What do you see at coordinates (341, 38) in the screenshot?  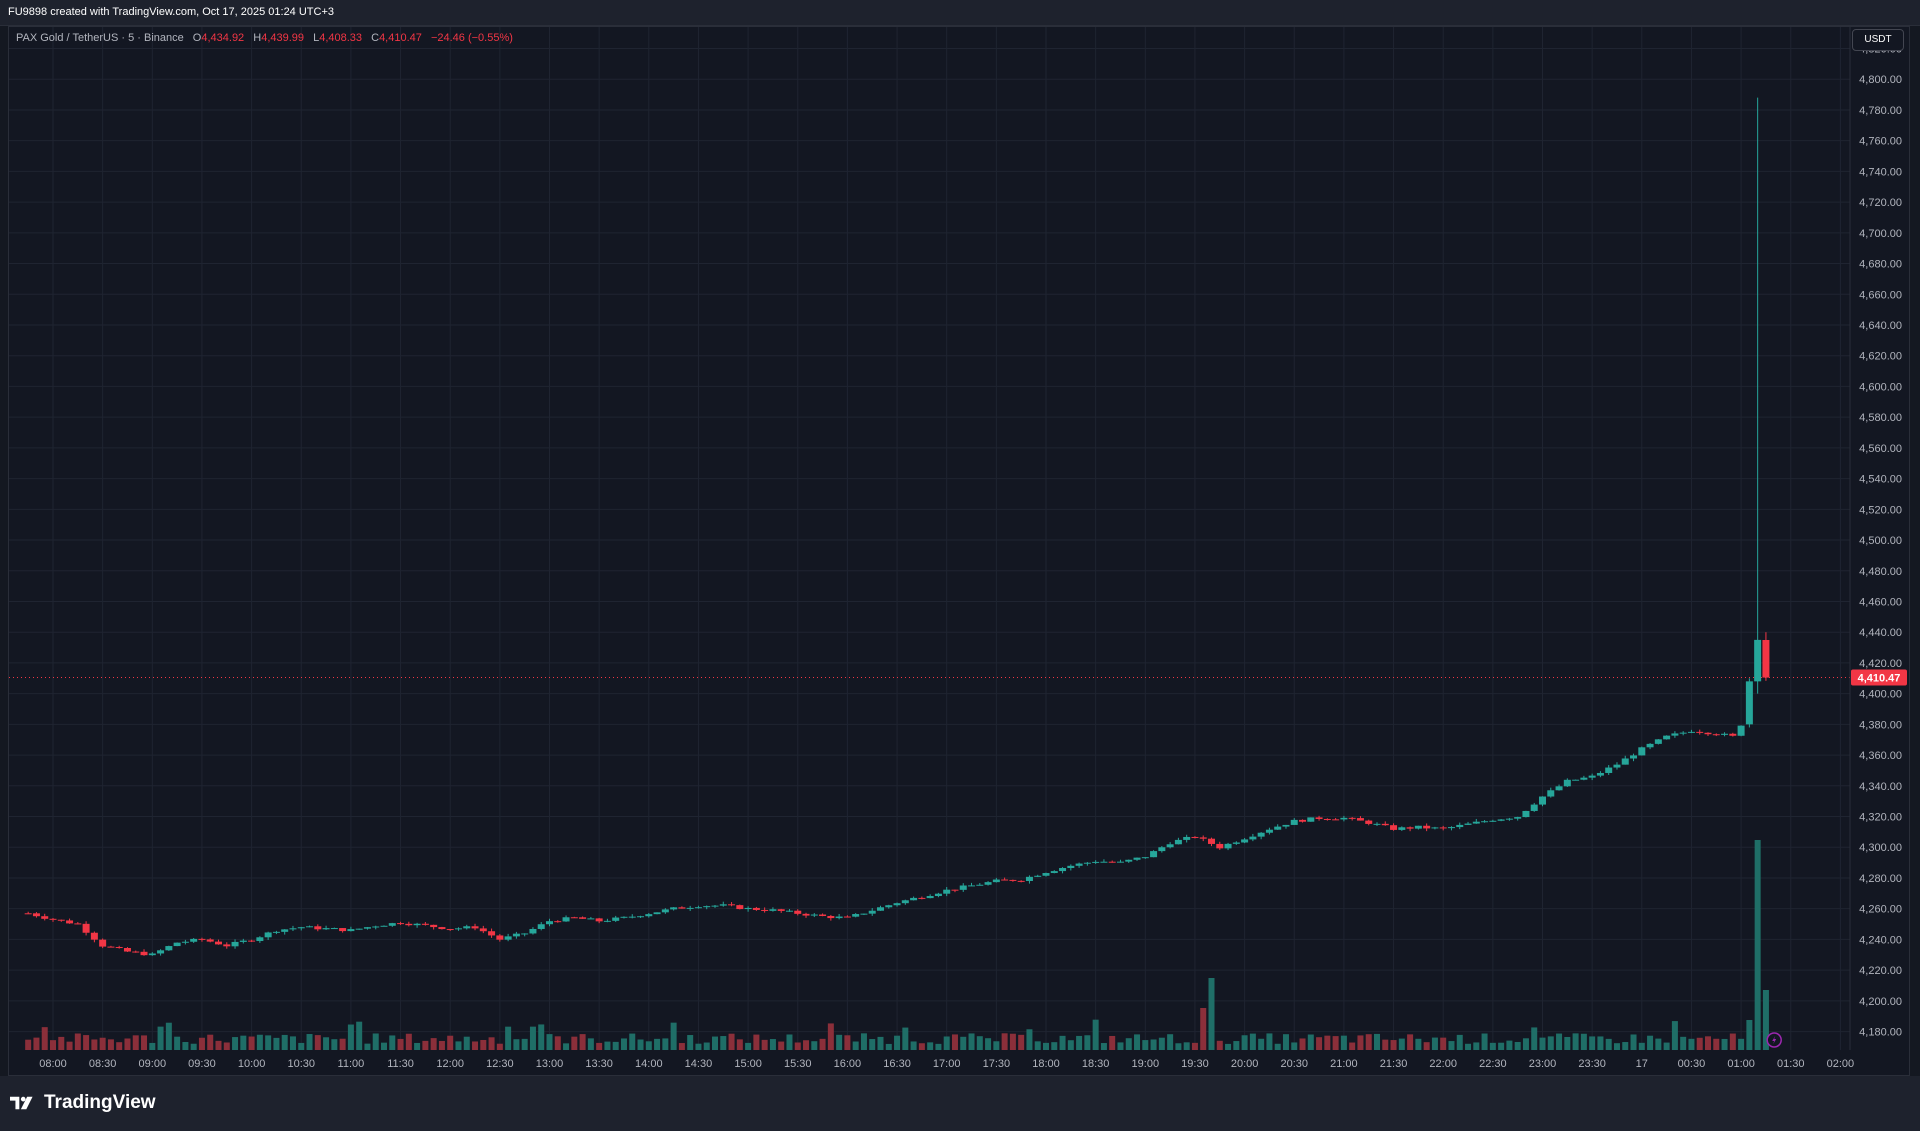 I see `low-value: 4,408.33` at bounding box center [341, 38].